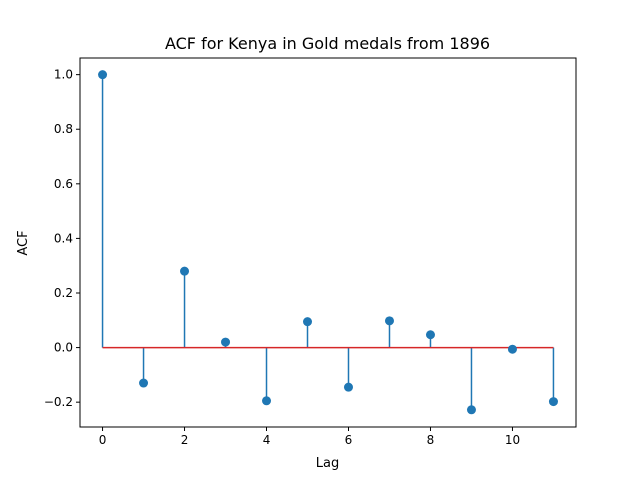  What do you see at coordinates (63, 129) in the screenshot?
I see `y-tick-label: 0.8` at bounding box center [63, 129].